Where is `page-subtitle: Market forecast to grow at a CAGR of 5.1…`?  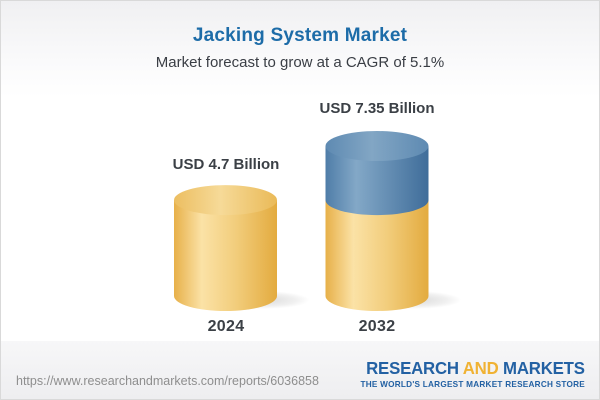
page-subtitle: Market forecast to grow at a CAGR of 5.1… is located at coordinates (300, 62).